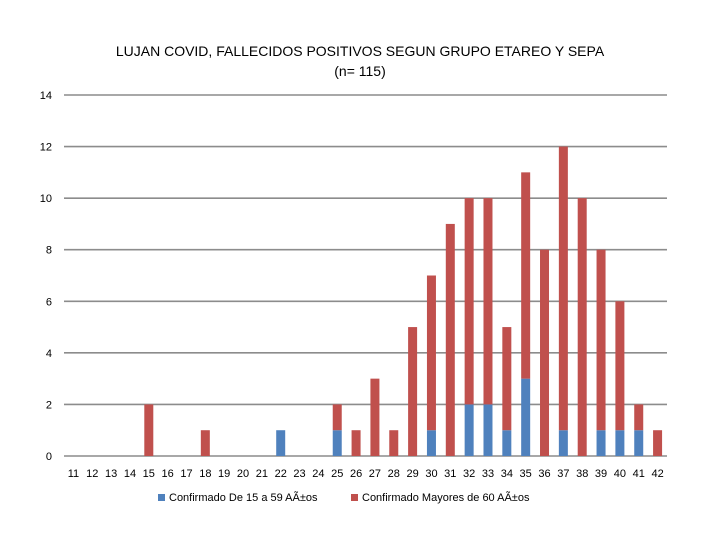 The width and height of the screenshot is (720, 540). Describe the element at coordinates (299, 474) in the screenshot. I see `x-tick-label: 23` at that location.